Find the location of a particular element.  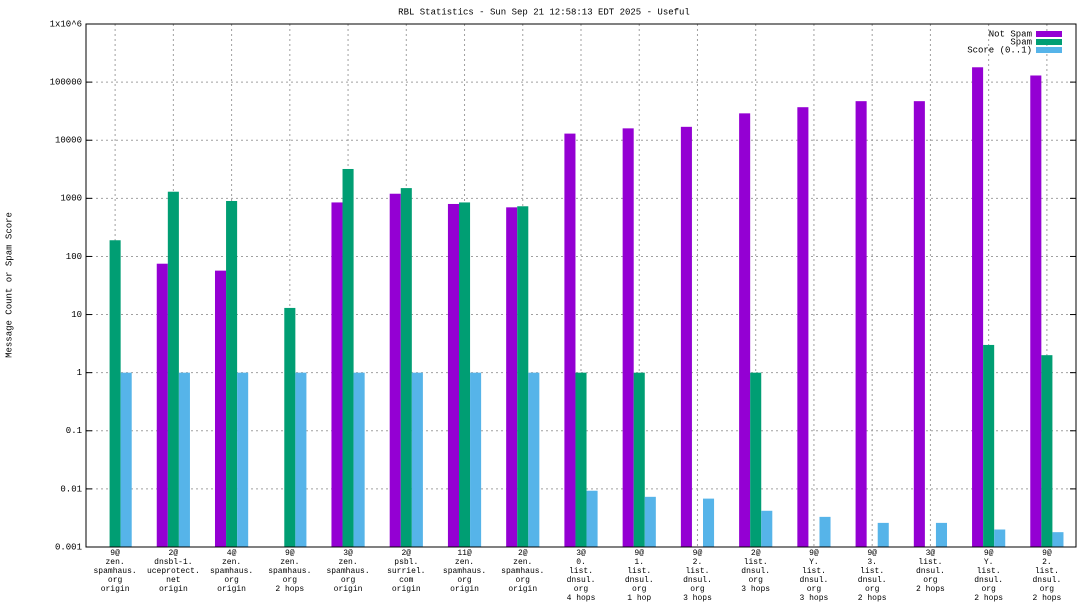

x-tick-label: 2@ zen. spamhaus. org origin is located at coordinates (523, 571).